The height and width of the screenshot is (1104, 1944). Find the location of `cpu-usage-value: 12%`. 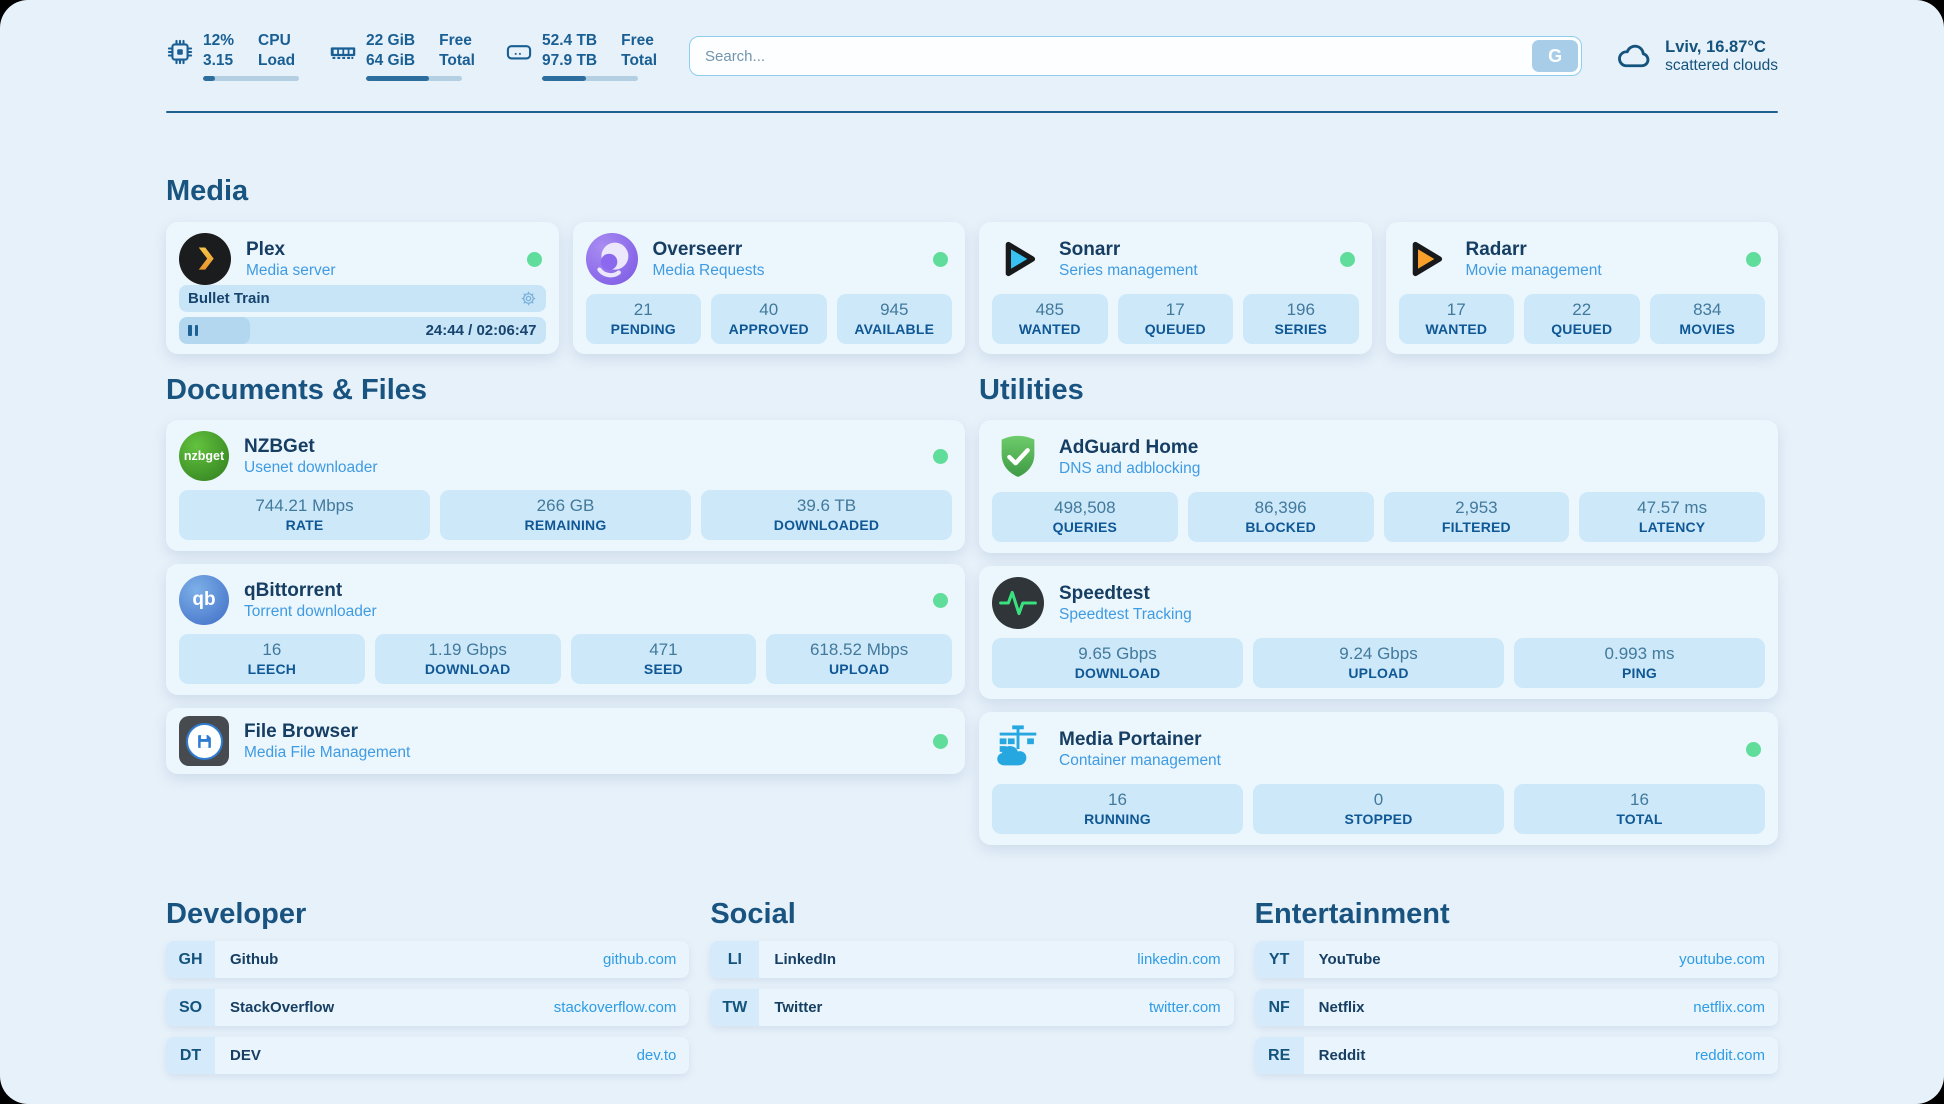

cpu-usage-value: 12% is located at coordinates (219, 40).